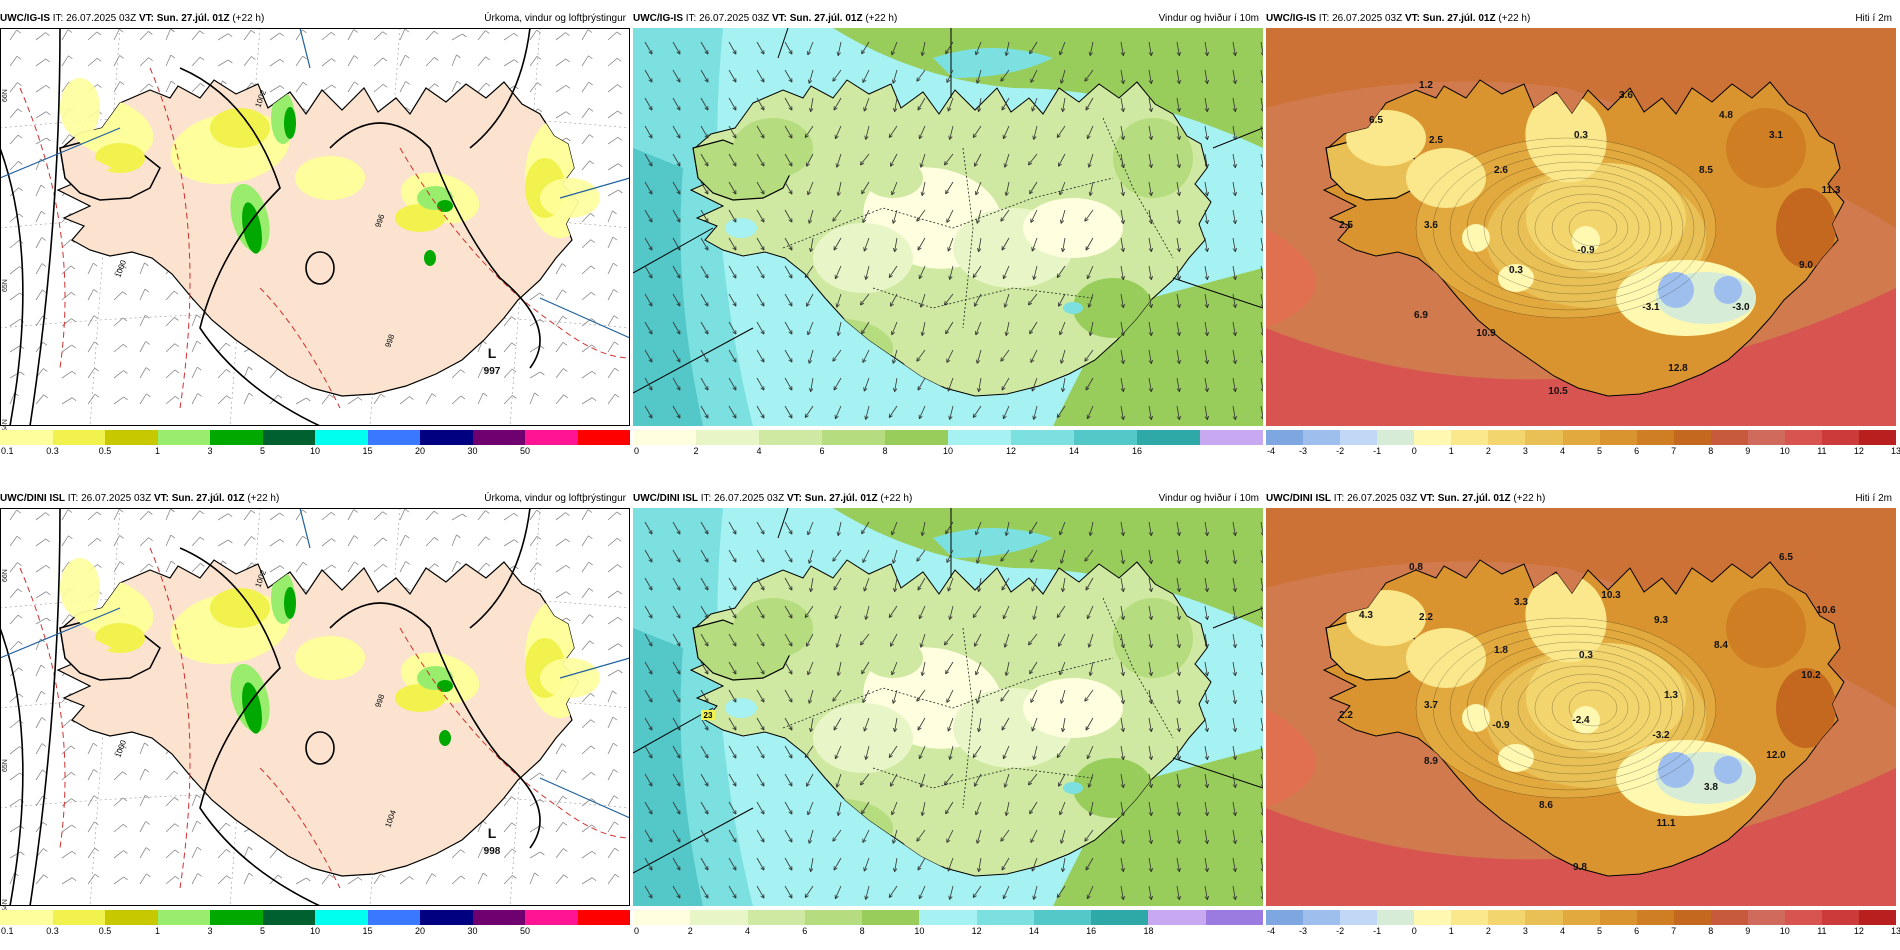  What do you see at coordinates (1661, 735) in the screenshot?
I see `temperature-value: -3.2` at bounding box center [1661, 735].